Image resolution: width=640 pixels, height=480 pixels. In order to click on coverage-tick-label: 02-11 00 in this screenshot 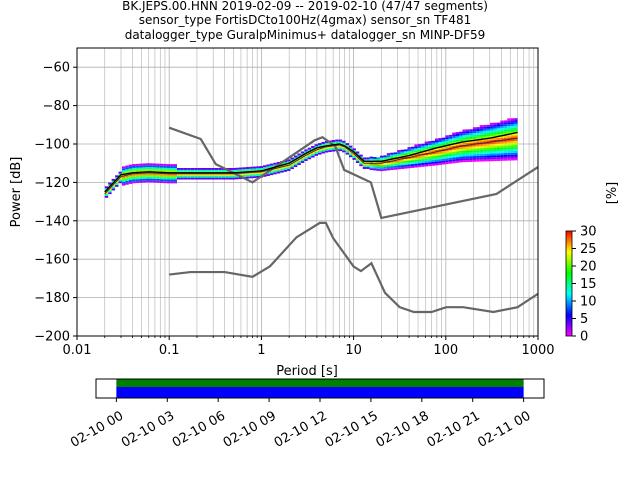, I will do `click(504, 430)`.